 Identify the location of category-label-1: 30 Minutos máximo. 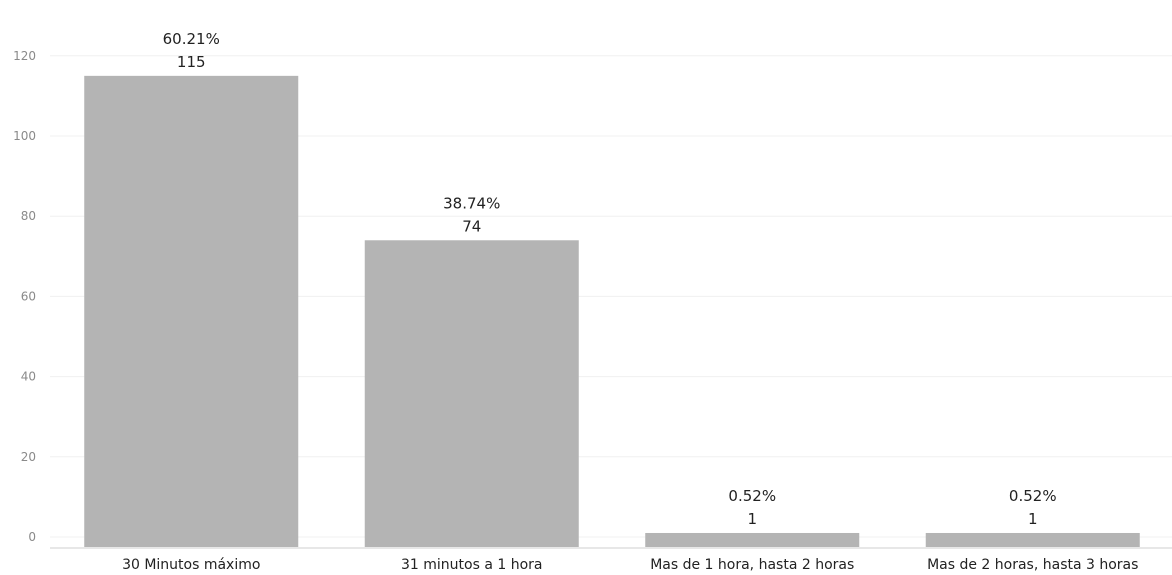
(191, 565).